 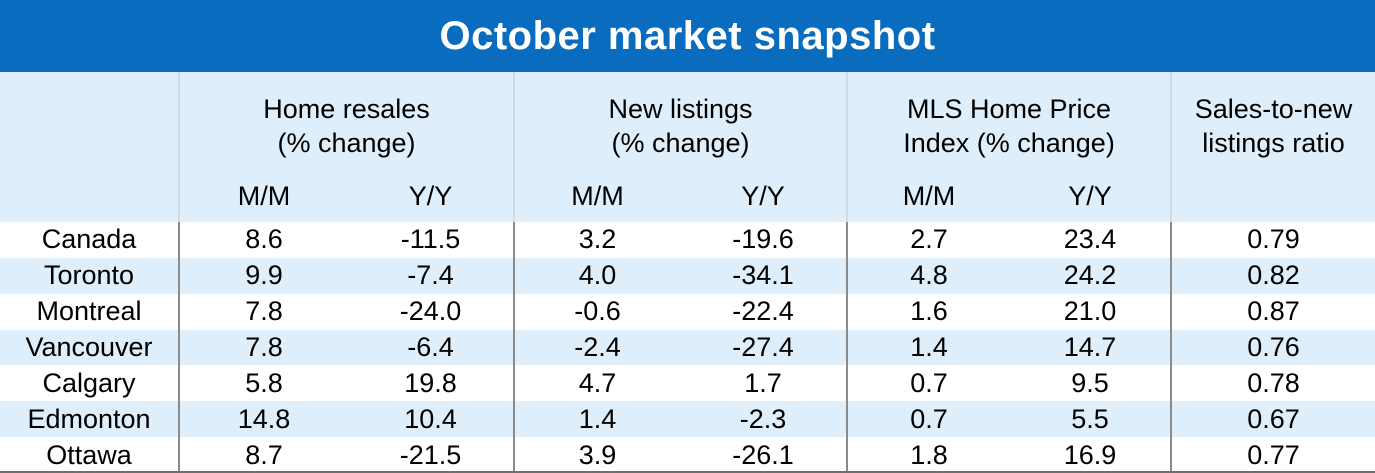 I want to click on row-header-spacer, so click(x=90, y=121).